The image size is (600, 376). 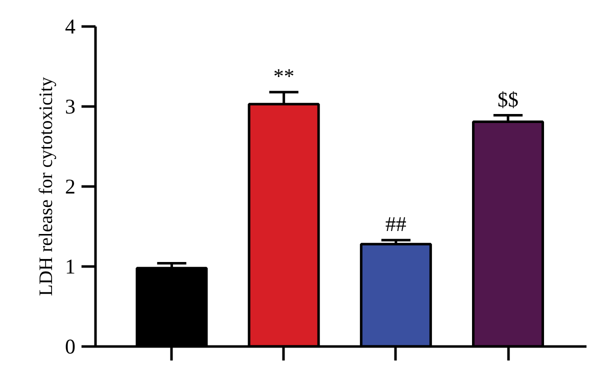 I want to click on data-label: ##, so click(x=396, y=224).